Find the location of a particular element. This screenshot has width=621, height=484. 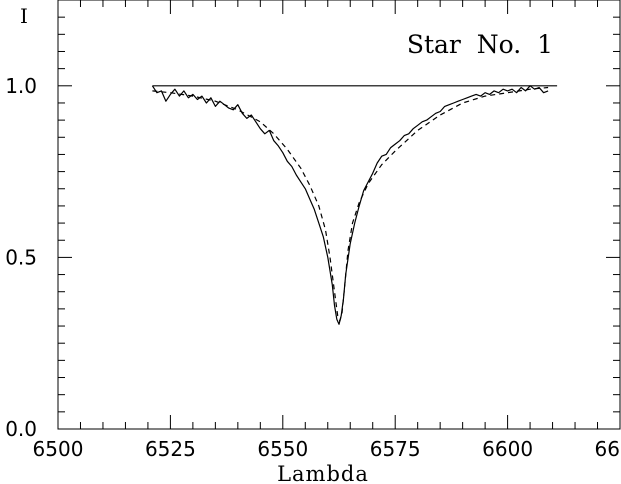

x-tick-labels: 6500 6525 6550 6575 6600 6625 is located at coordinates (327, 449).